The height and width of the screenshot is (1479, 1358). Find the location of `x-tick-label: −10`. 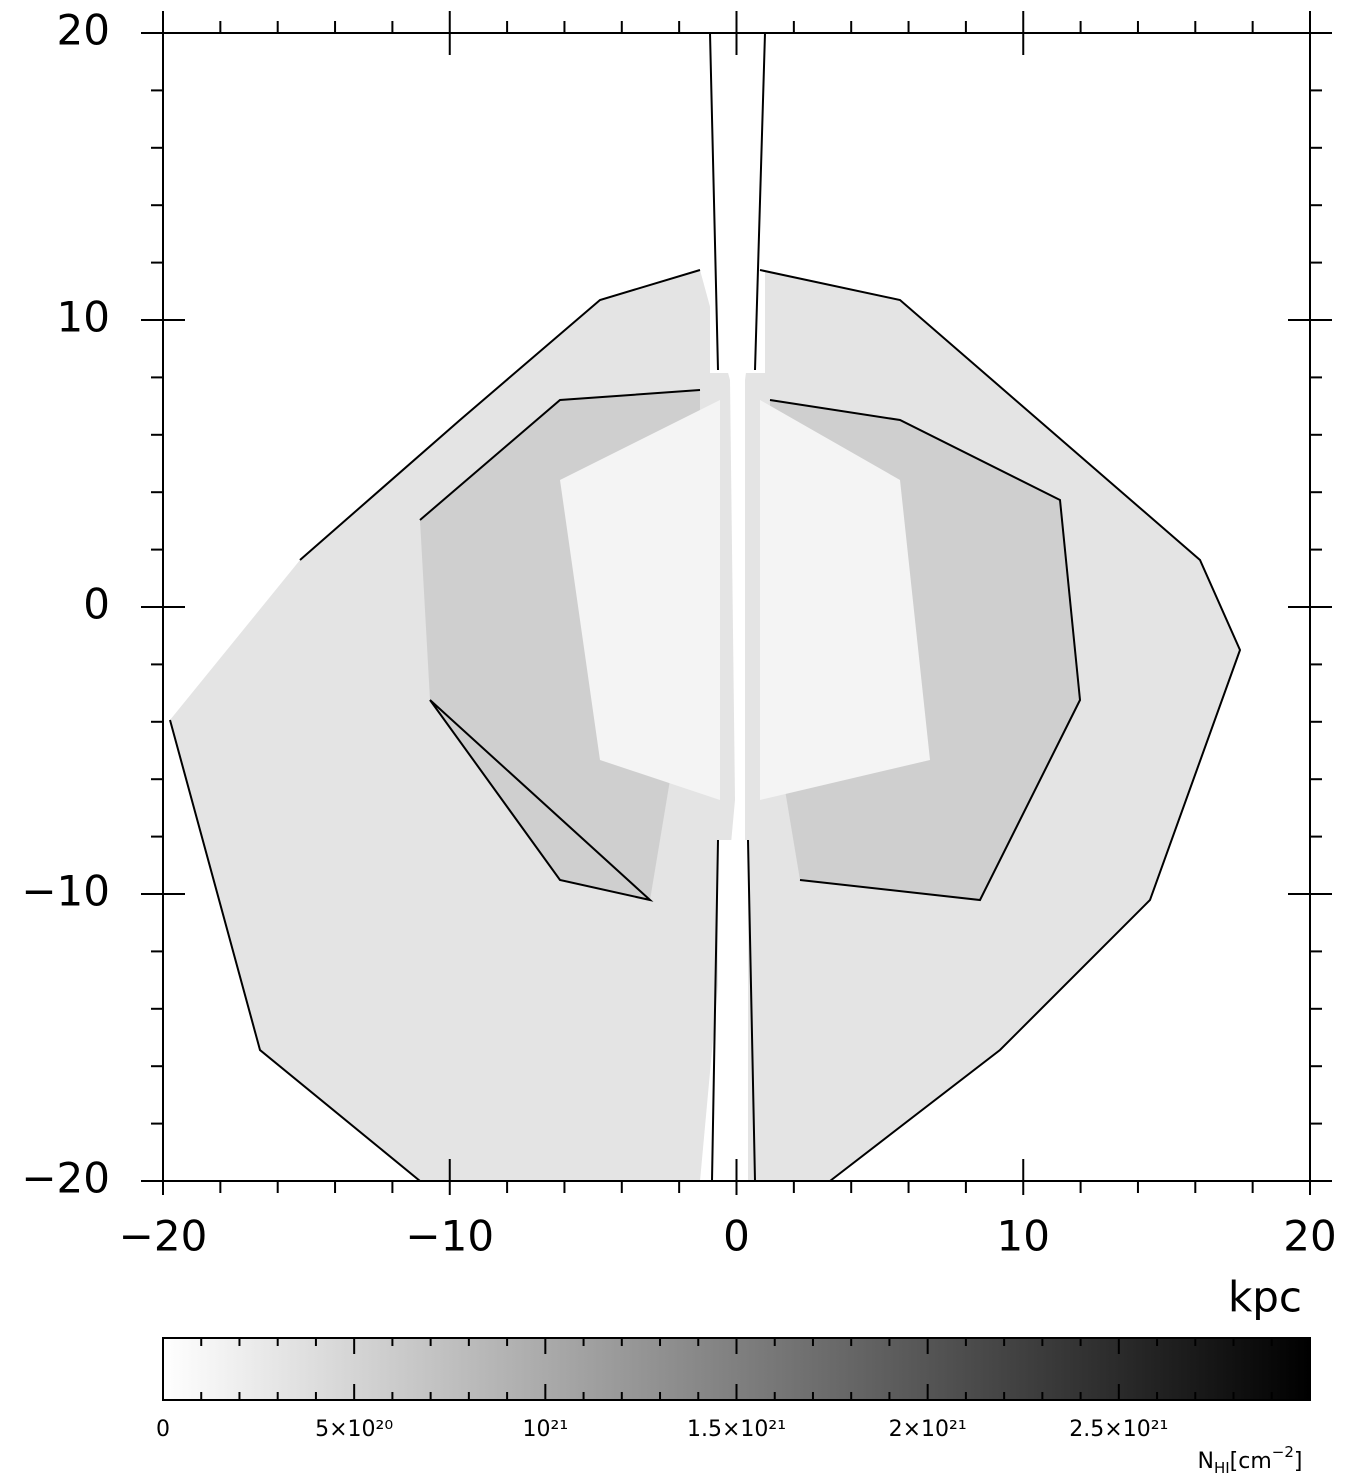

x-tick-label: −10 is located at coordinates (449, 1236).